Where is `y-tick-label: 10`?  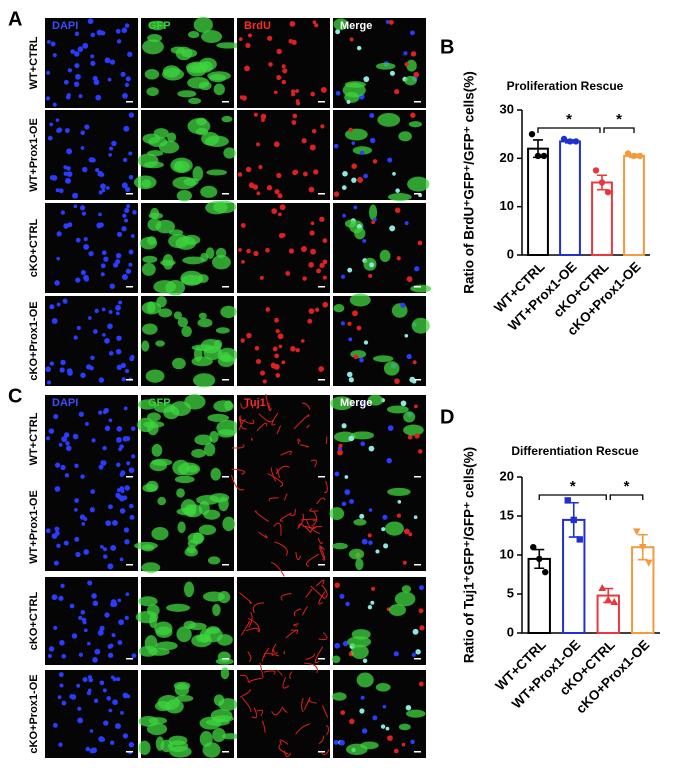
y-tick-label: 10 is located at coordinates (507, 553).